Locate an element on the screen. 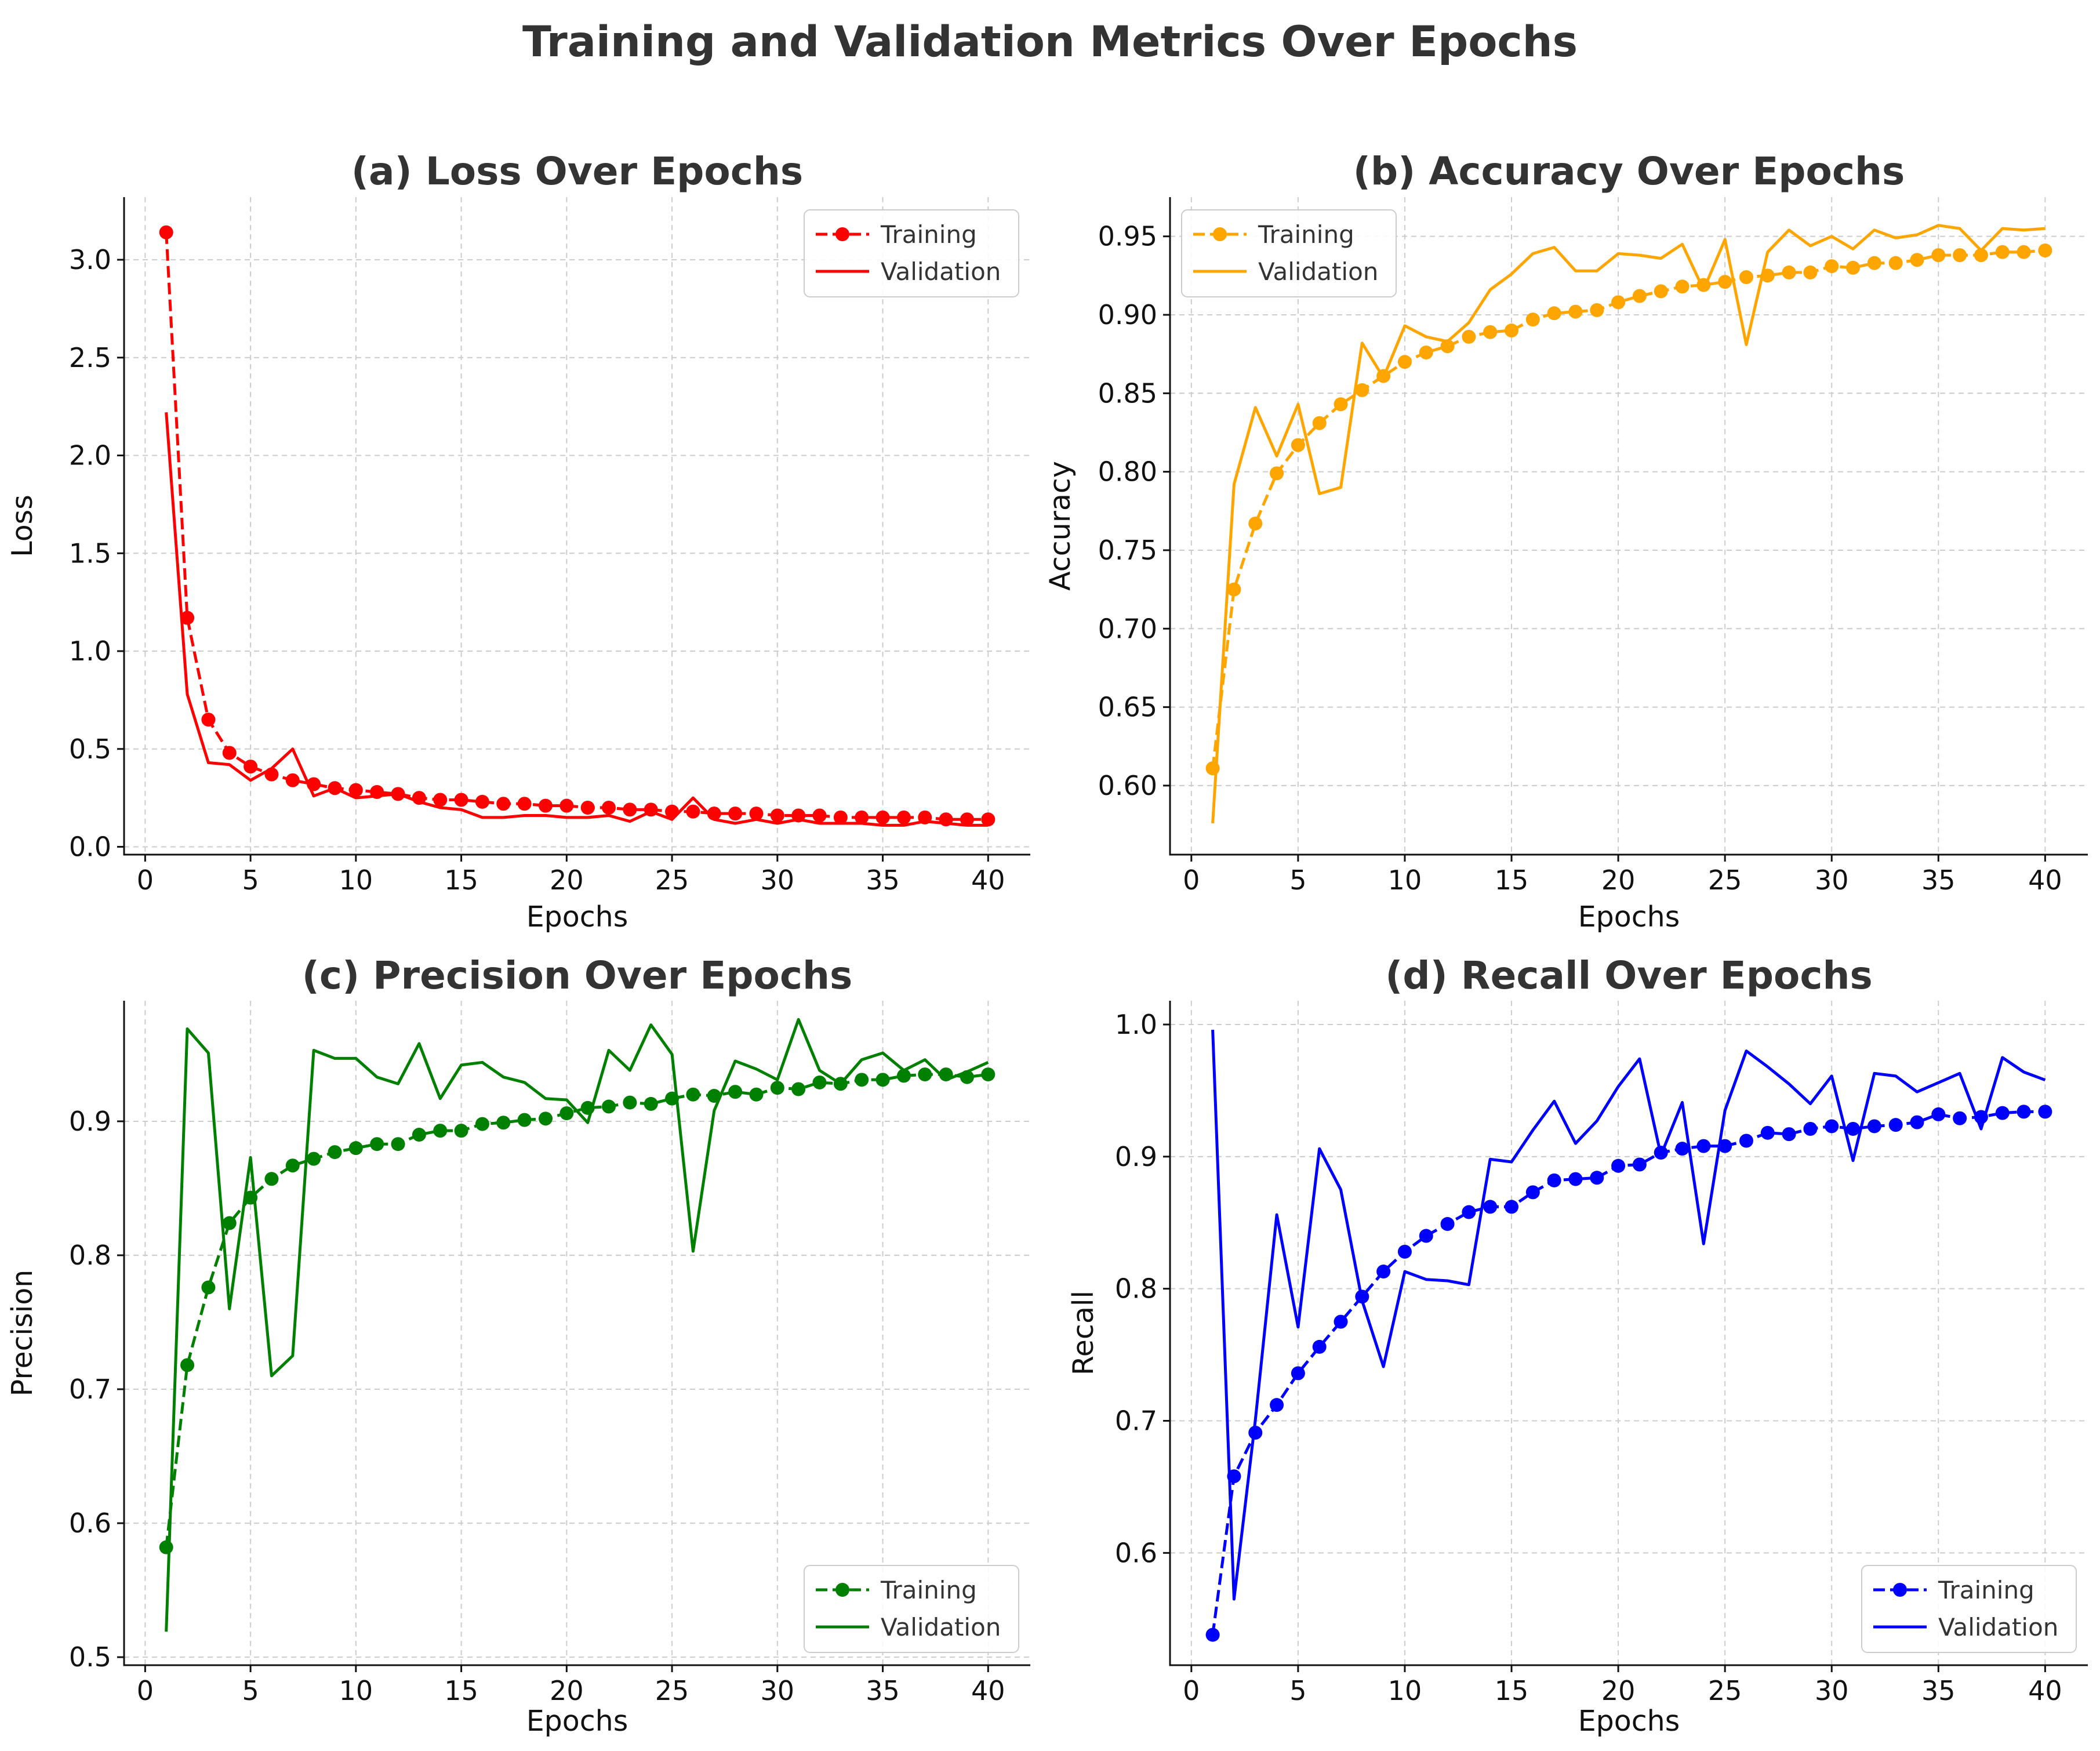 The height and width of the screenshot is (1751, 2100). x-tick-label: 5 is located at coordinates (250, 1690).